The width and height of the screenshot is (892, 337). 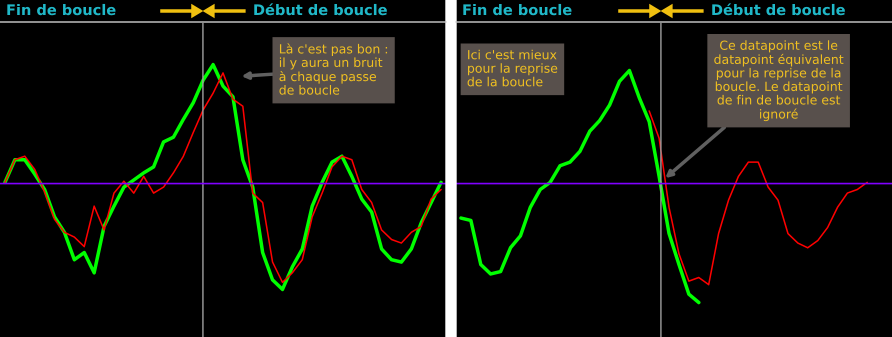 What do you see at coordinates (513, 68) in the screenshot?
I see `annotation: Ici c'est mieux pour la reprise de la boucle` at bounding box center [513, 68].